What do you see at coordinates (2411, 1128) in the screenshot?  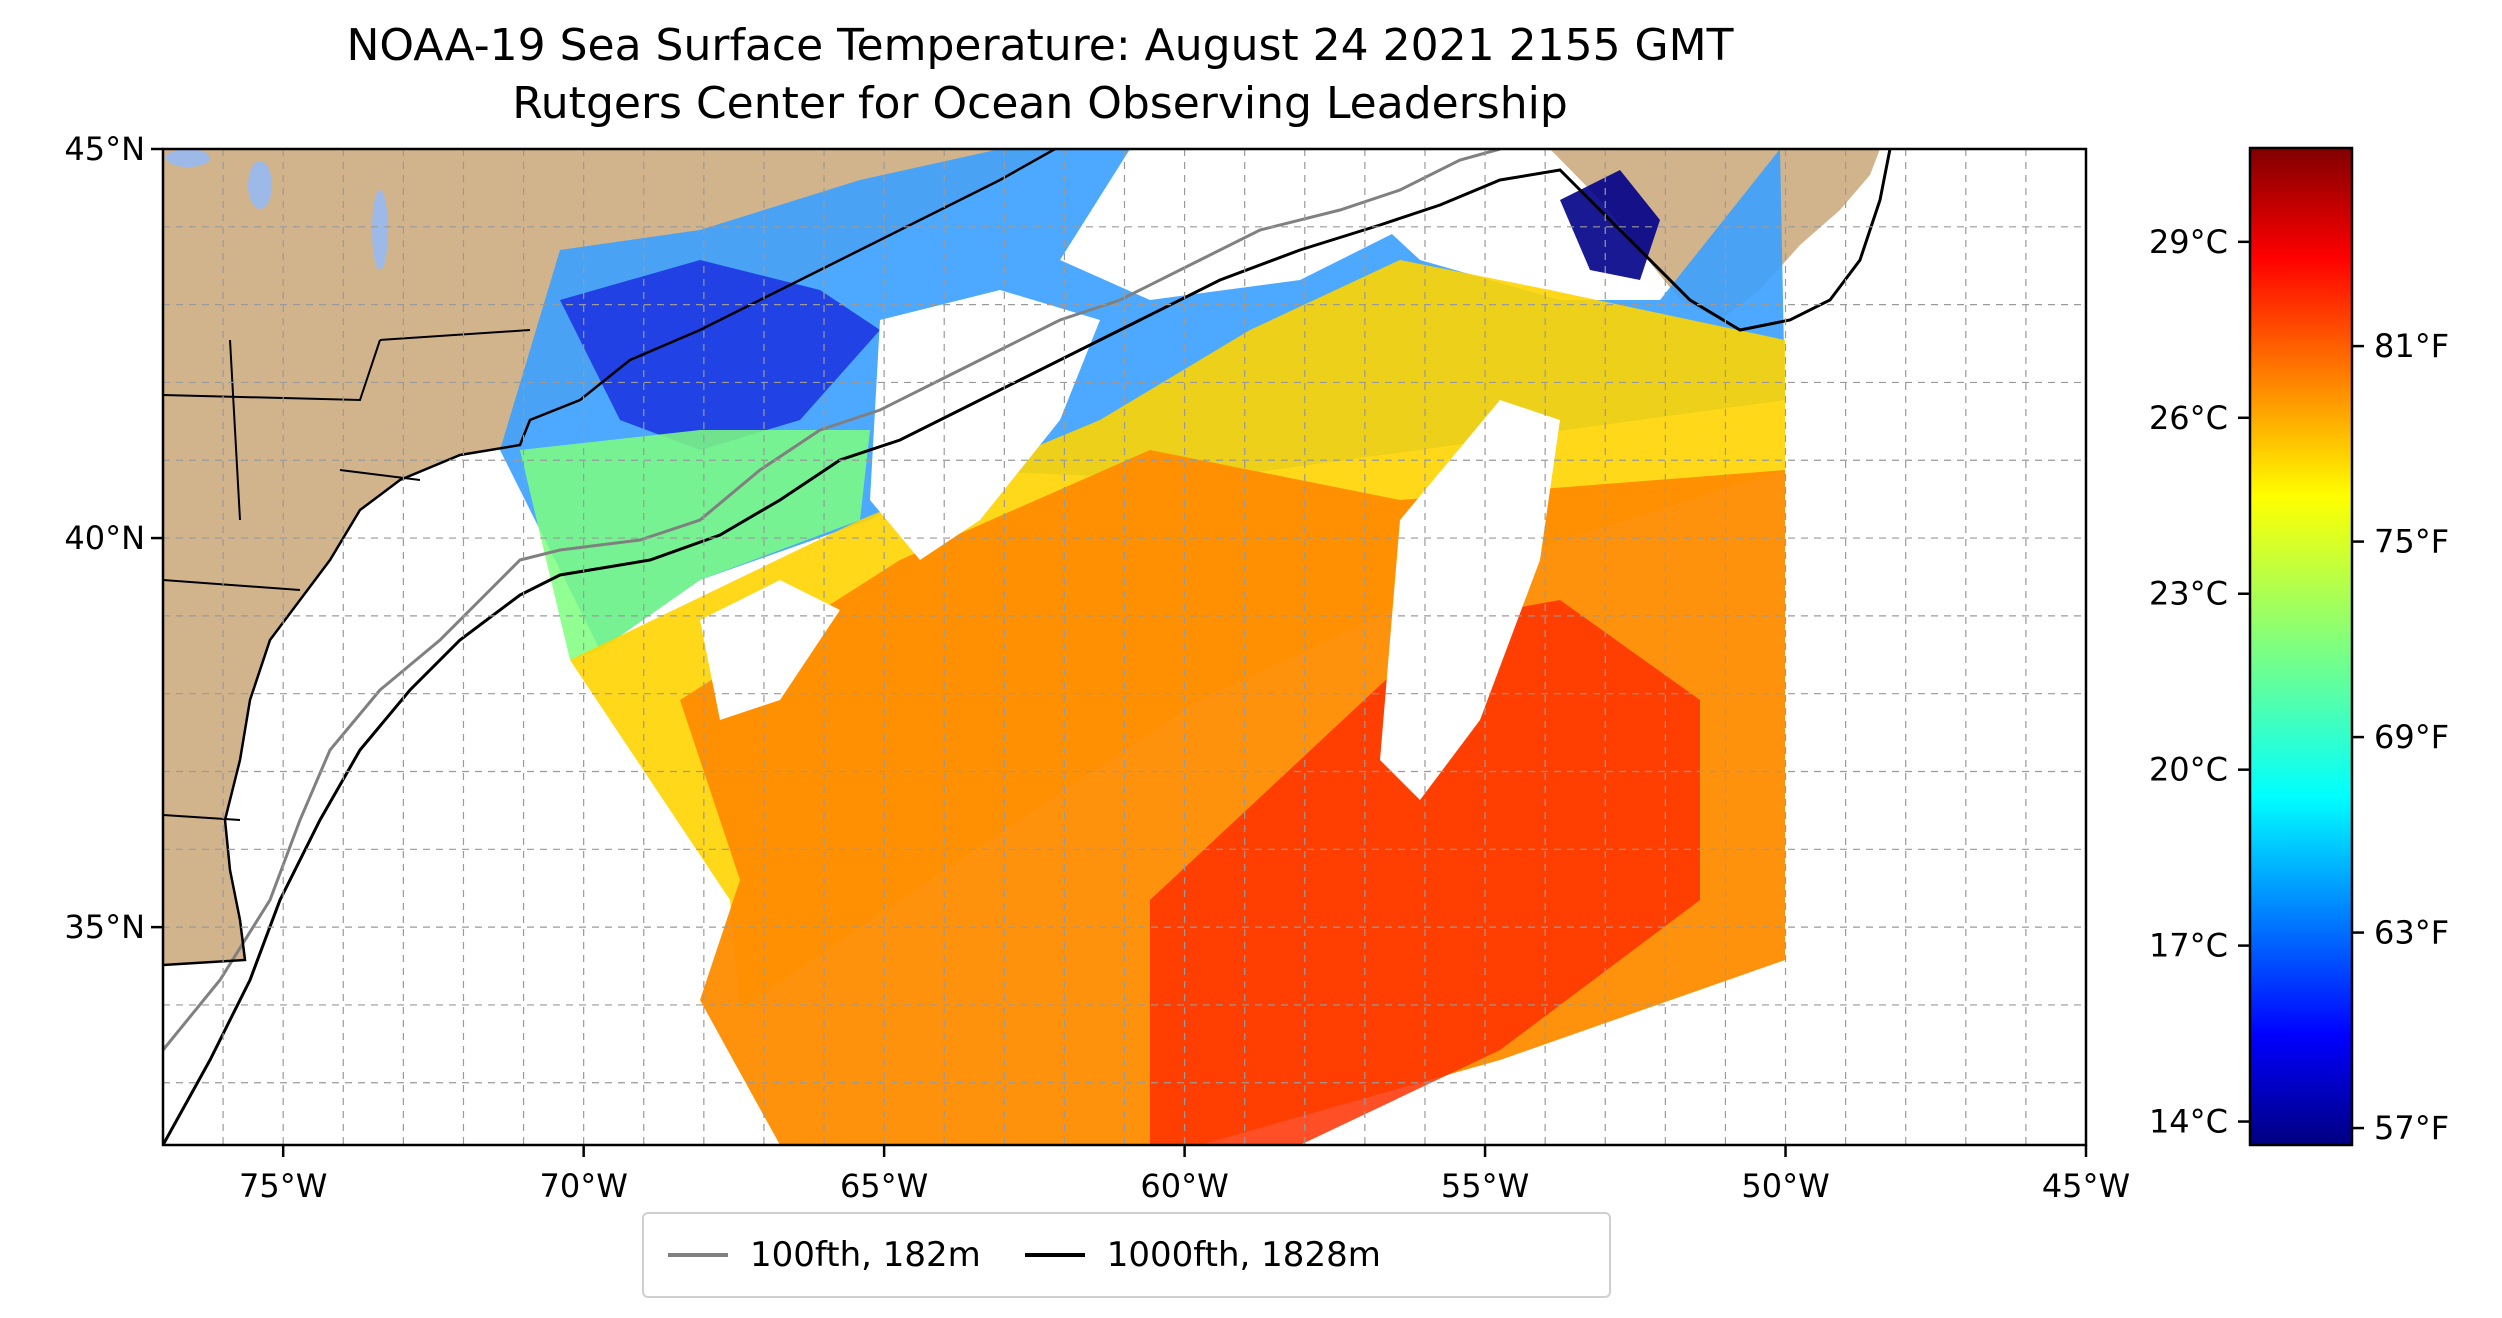 I see `colorbar-fahrenheit-label: 57°F` at bounding box center [2411, 1128].